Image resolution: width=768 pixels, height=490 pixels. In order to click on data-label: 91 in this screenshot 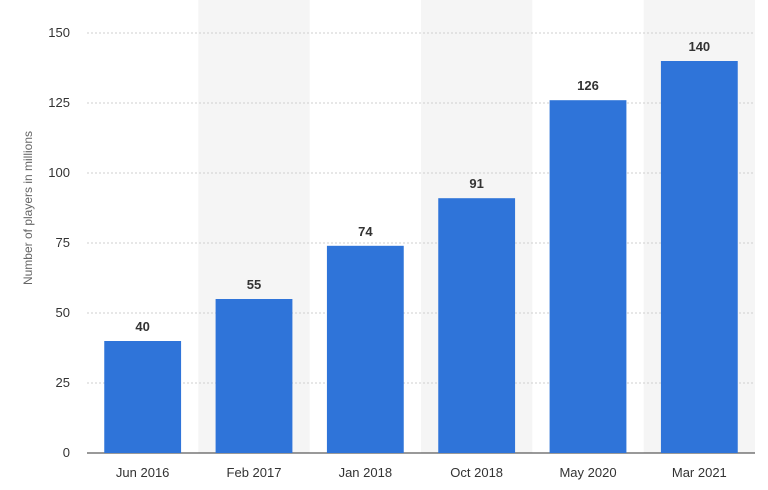, I will do `click(476, 183)`.